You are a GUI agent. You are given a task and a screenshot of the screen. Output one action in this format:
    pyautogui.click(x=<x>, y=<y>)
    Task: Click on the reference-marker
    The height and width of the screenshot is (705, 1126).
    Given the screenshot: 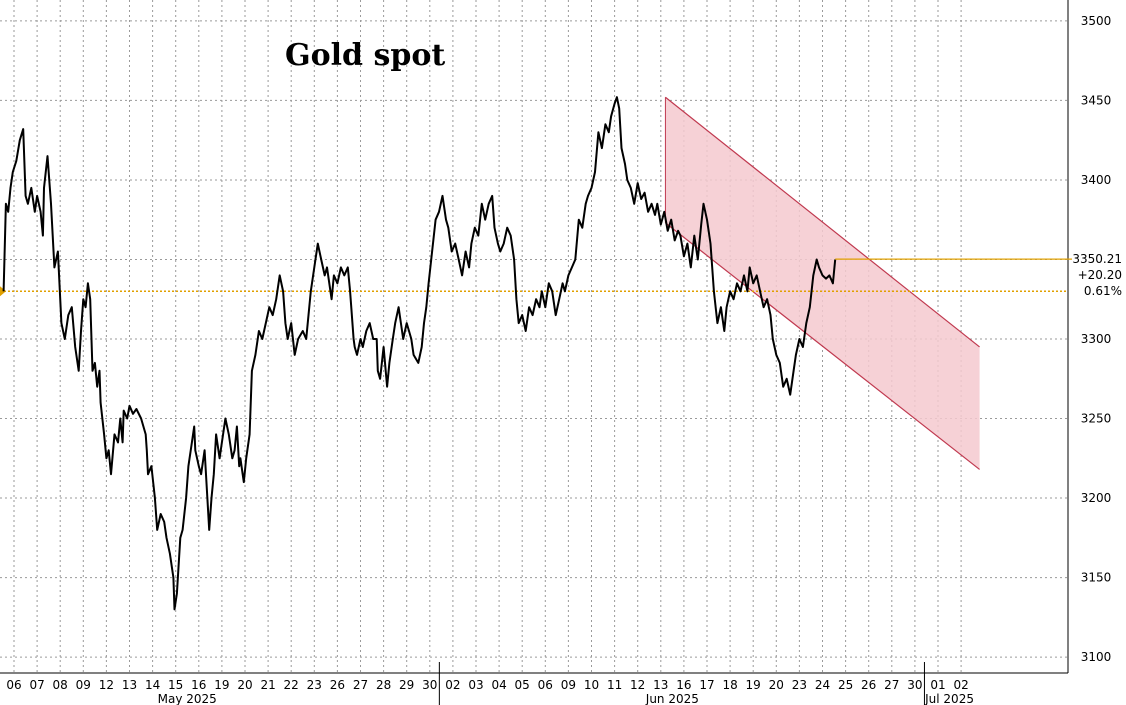 What is the action you would take?
    pyautogui.click(x=3, y=291)
    